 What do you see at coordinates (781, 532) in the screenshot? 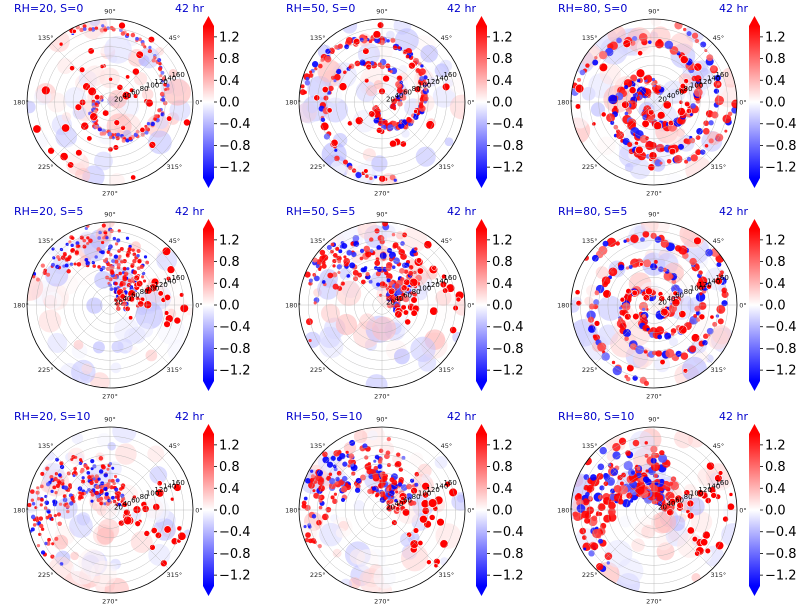
I see `colorbar-tick-label: −0.4` at bounding box center [781, 532].